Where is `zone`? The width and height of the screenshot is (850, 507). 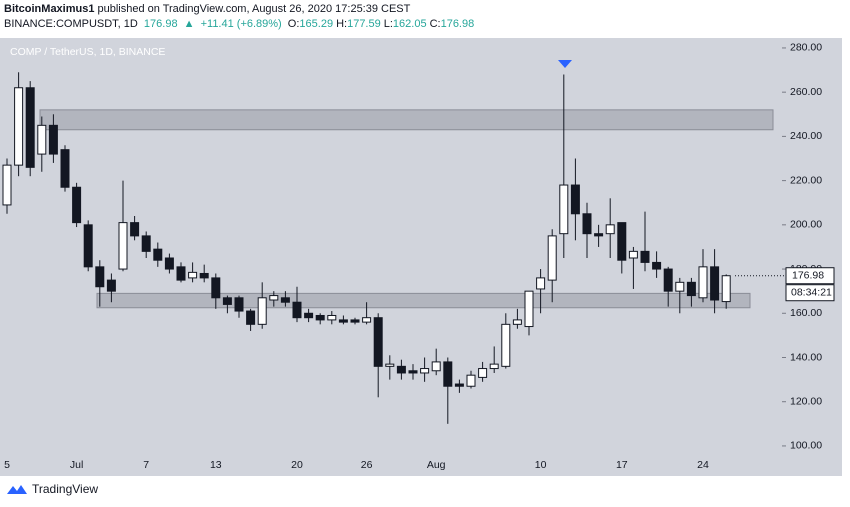
zone is located at coordinates (423, 300).